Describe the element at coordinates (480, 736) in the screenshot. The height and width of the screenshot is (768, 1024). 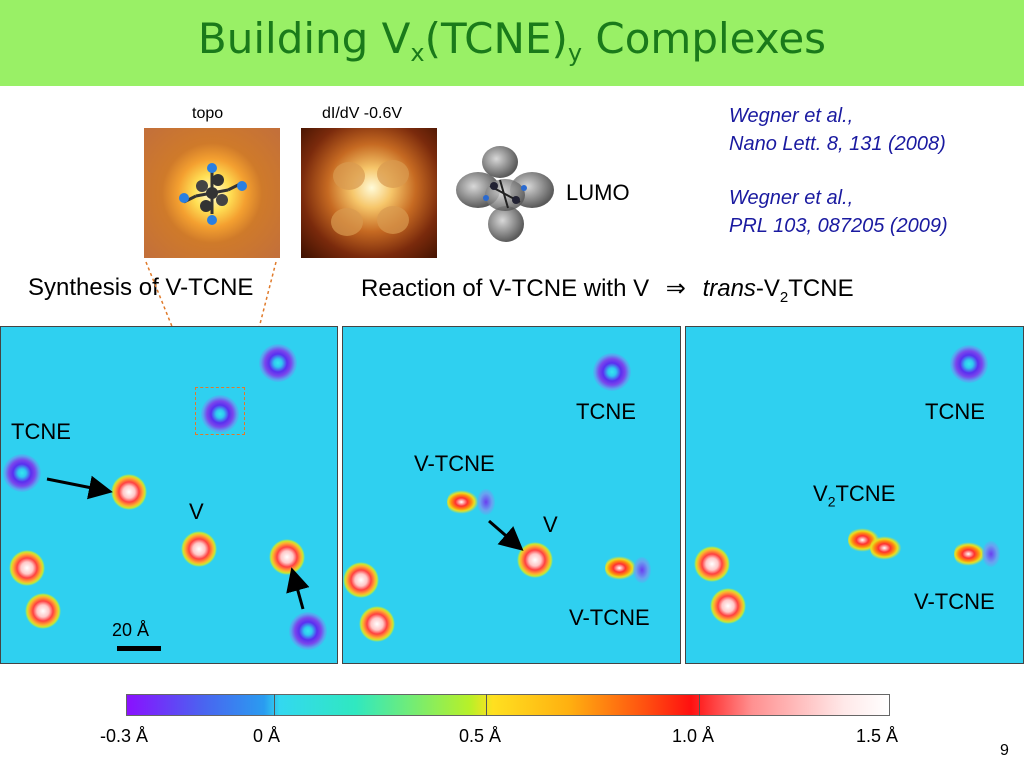
I see `colorbar-label: 0.5 Å` at that location.